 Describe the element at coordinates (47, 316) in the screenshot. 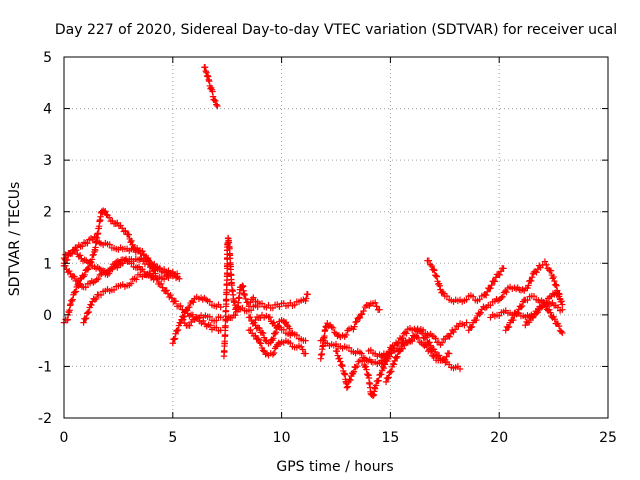

I see `y-tick-label: 0` at that location.